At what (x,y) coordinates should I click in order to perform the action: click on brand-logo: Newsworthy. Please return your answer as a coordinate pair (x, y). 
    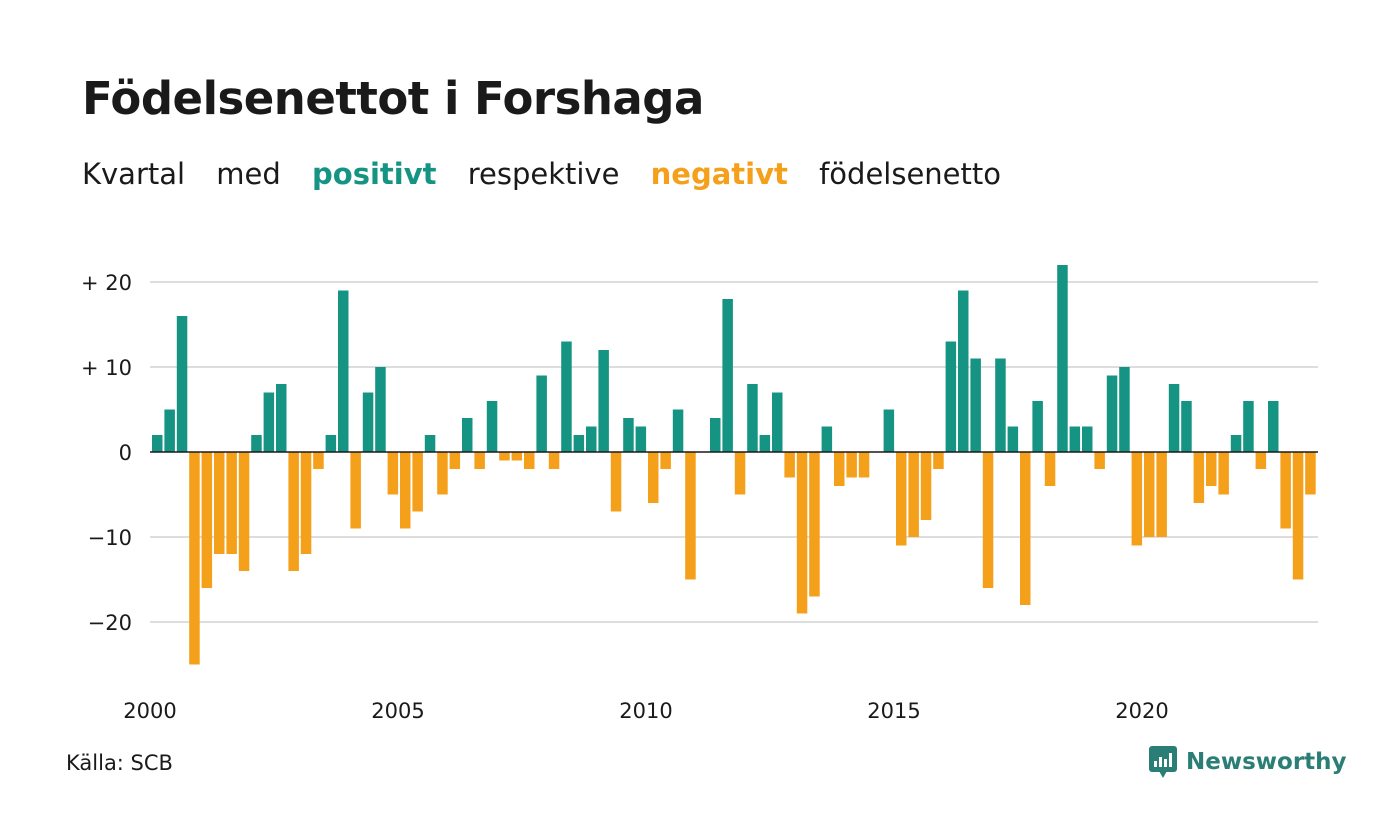
    Looking at the image, I should click on (1247, 762).